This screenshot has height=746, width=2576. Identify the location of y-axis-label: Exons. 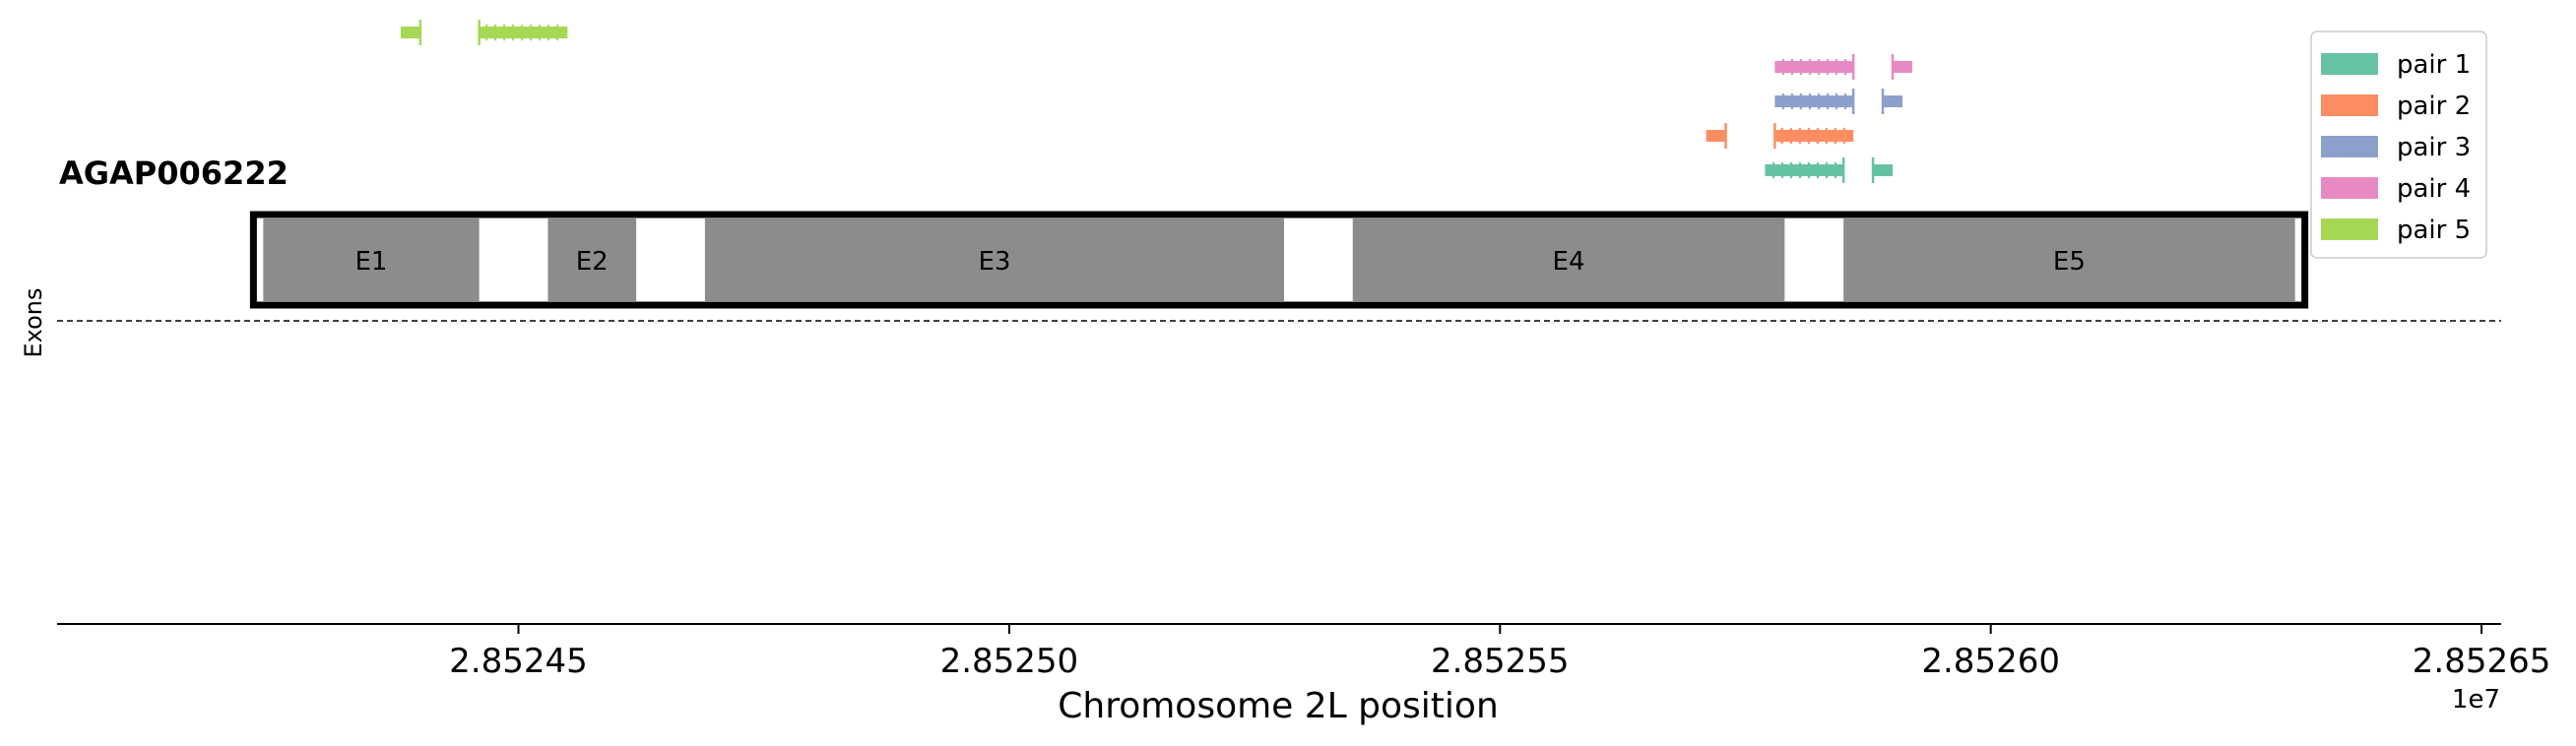
(33, 322).